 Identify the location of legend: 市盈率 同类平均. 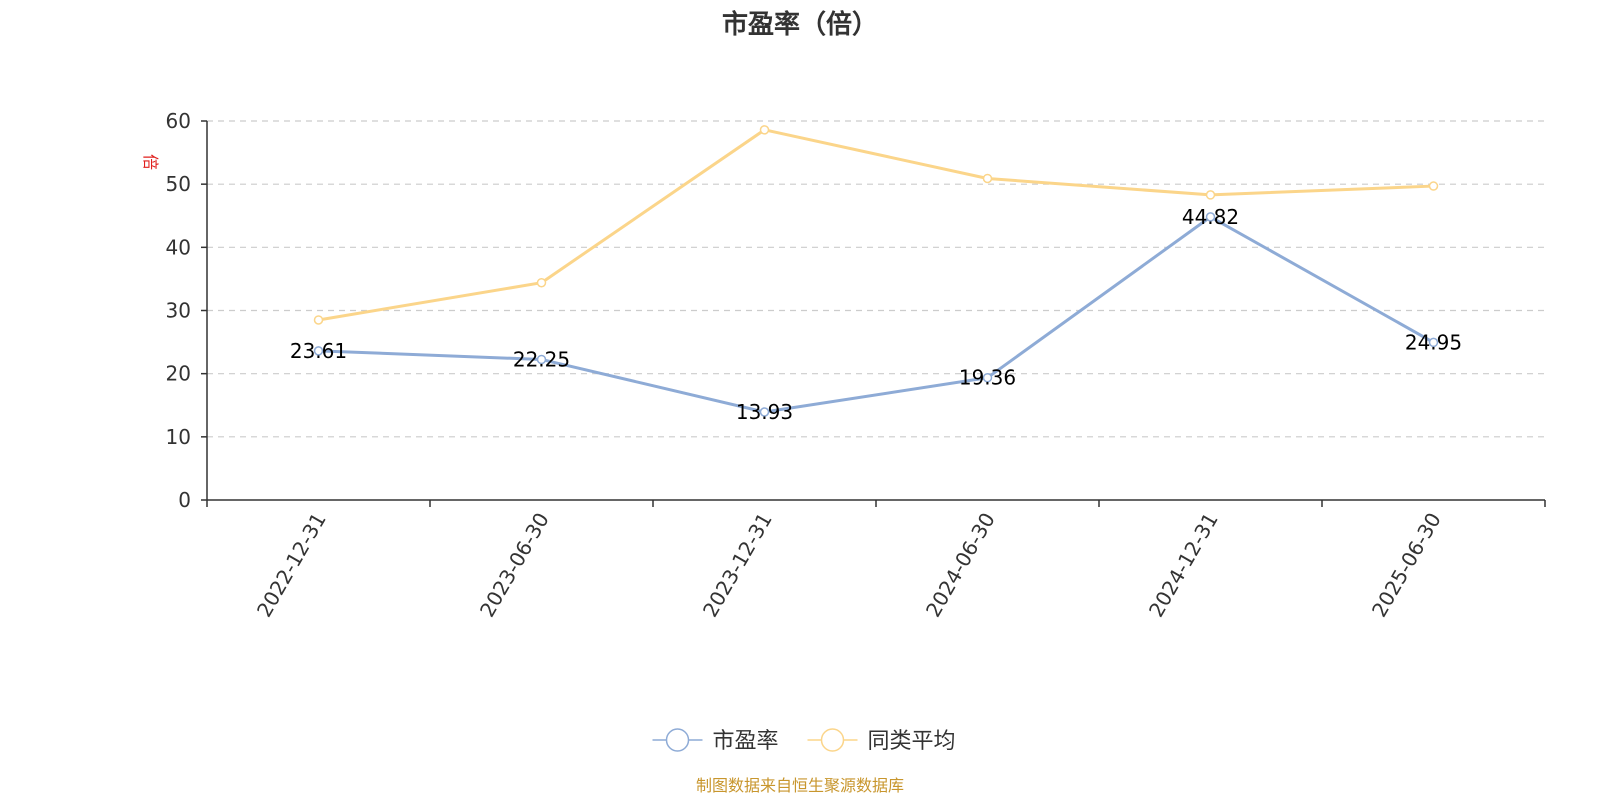
(804, 741).